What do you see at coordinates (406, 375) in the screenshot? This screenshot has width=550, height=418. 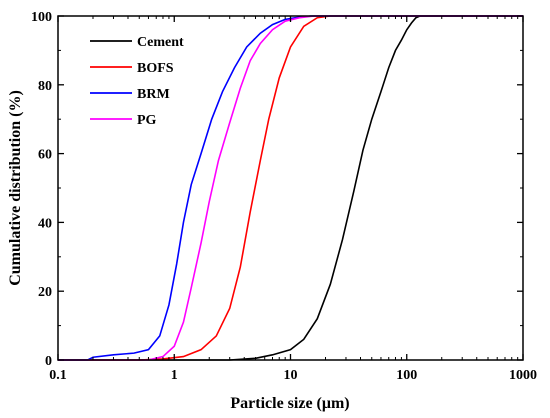 I see `x-tick-label: 100` at bounding box center [406, 375].